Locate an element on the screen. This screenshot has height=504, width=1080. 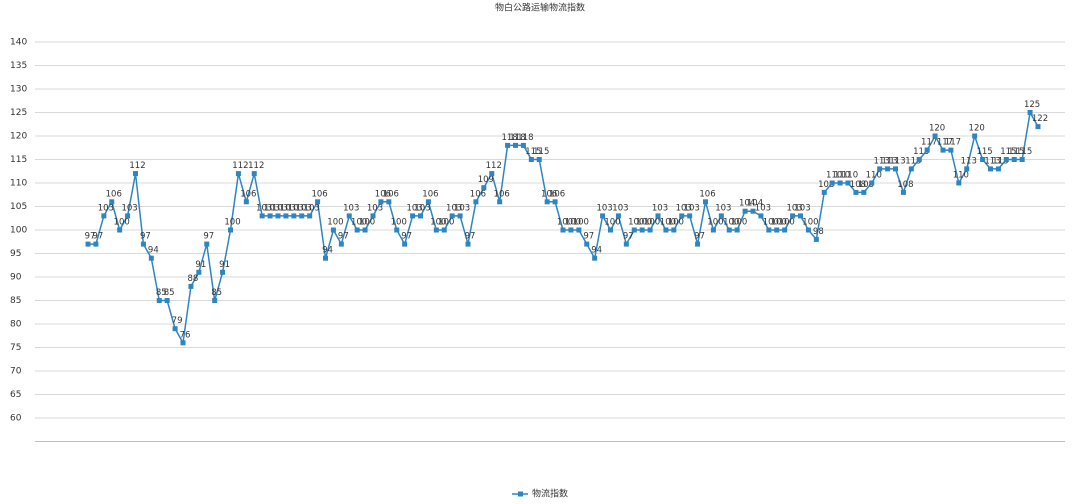
data-label: 112 is located at coordinates (240, 166).